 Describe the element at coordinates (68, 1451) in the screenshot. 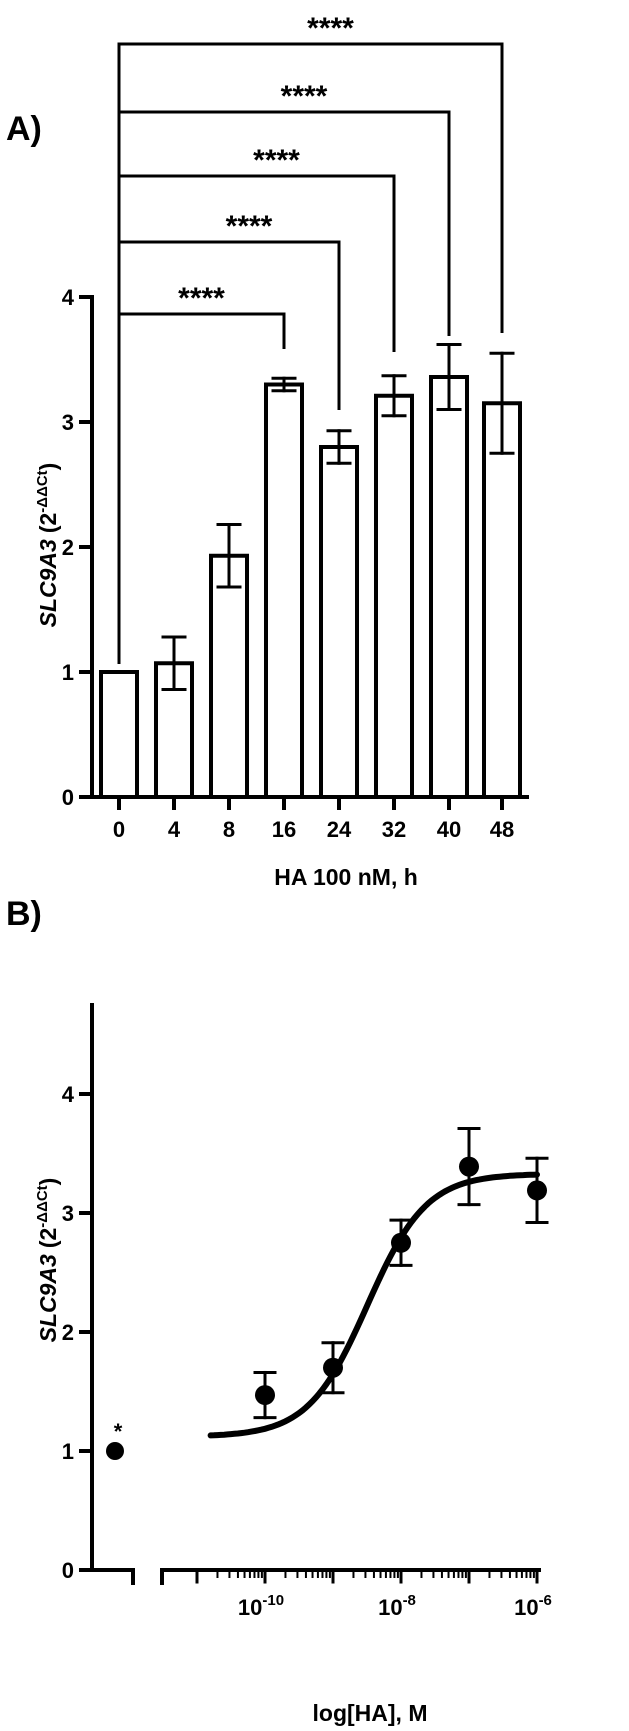

I see `panel-b-y-tick-label: 1` at that location.